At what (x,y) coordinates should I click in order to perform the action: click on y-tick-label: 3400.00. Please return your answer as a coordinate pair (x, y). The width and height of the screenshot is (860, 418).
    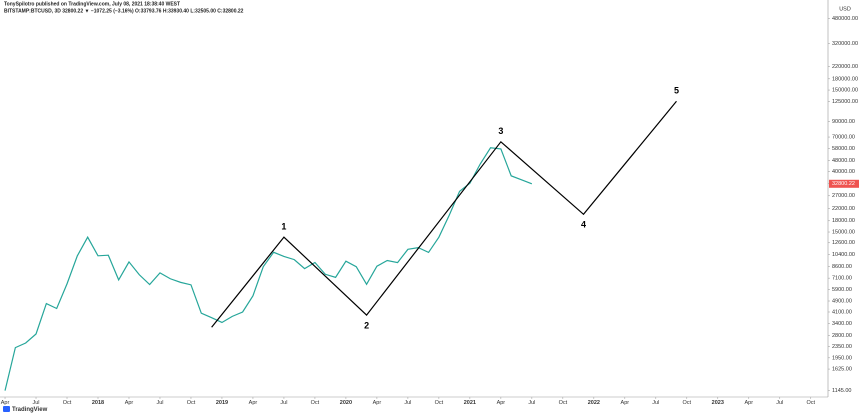
    Looking at the image, I should click on (842, 324).